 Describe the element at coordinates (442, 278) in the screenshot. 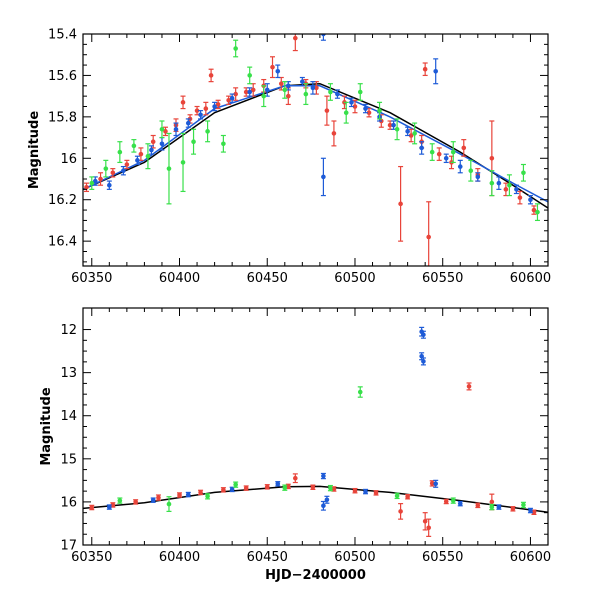

I see `x-tick-label: 60550` at that location.